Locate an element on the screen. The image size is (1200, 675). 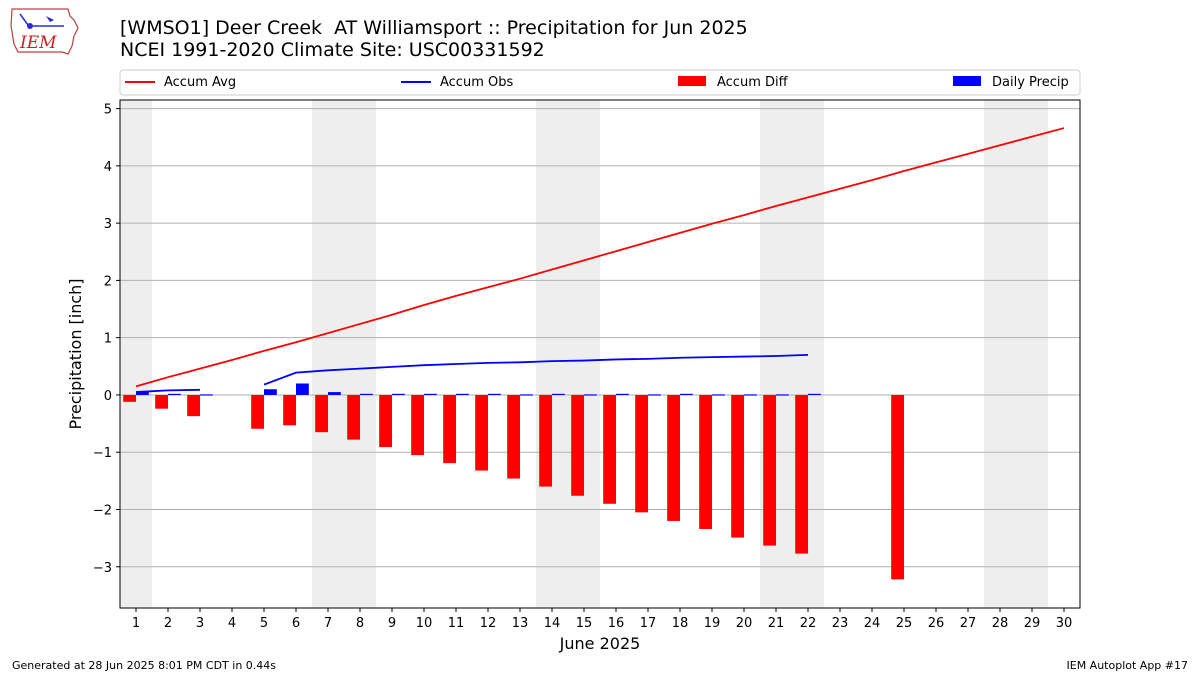
x-tick-label: 30 is located at coordinates (1064, 623).